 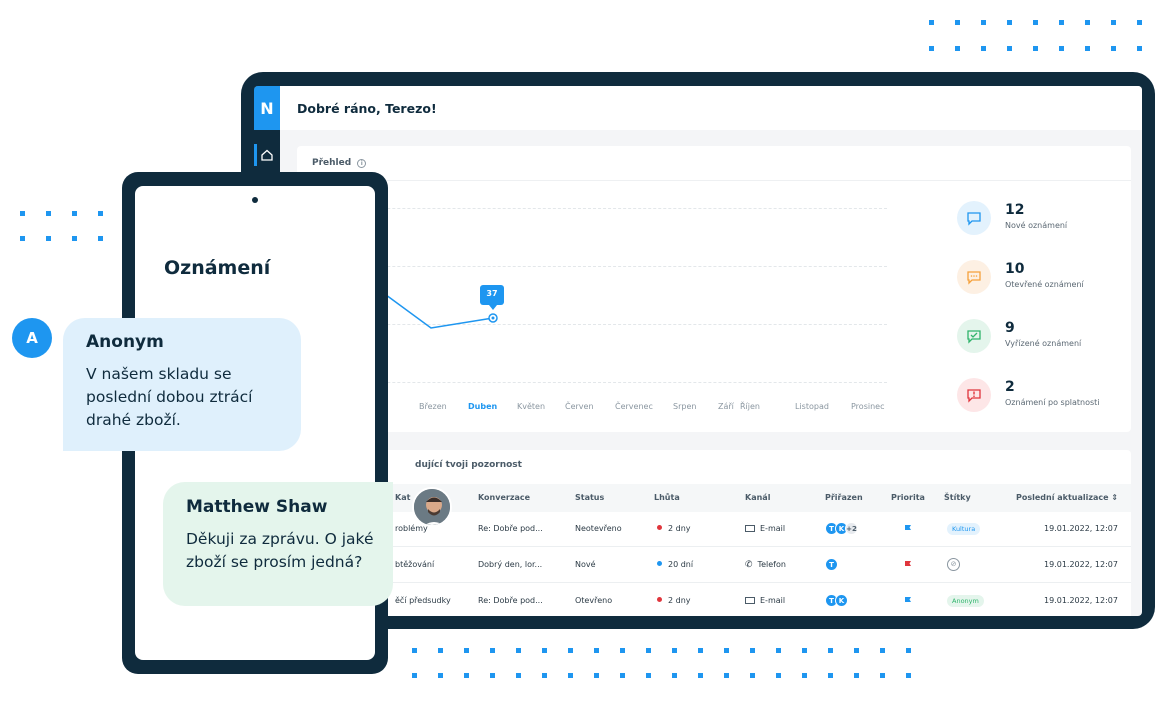 What do you see at coordinates (362, 163) in the screenshot?
I see `info-icon: i` at bounding box center [362, 163].